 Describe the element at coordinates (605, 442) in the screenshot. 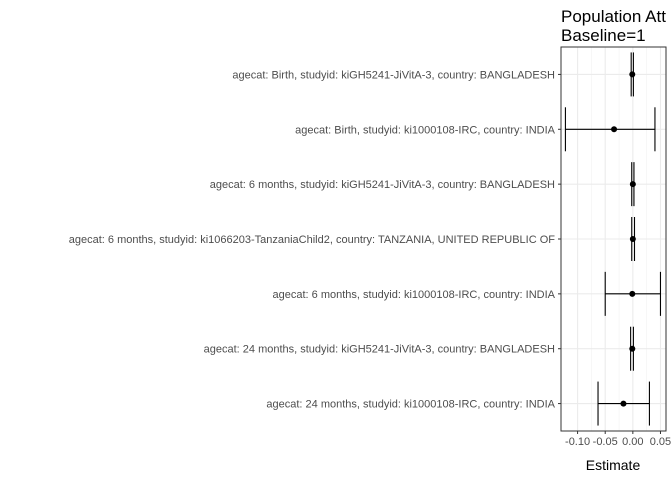

I see `x-tick-label: -0.05` at that location.